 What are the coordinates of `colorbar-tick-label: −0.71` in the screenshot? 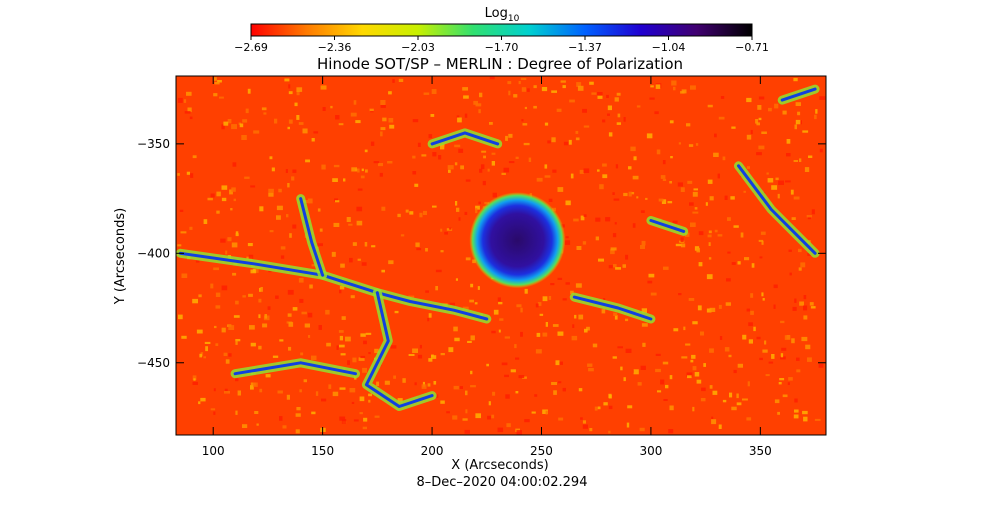 It's located at (752, 47).